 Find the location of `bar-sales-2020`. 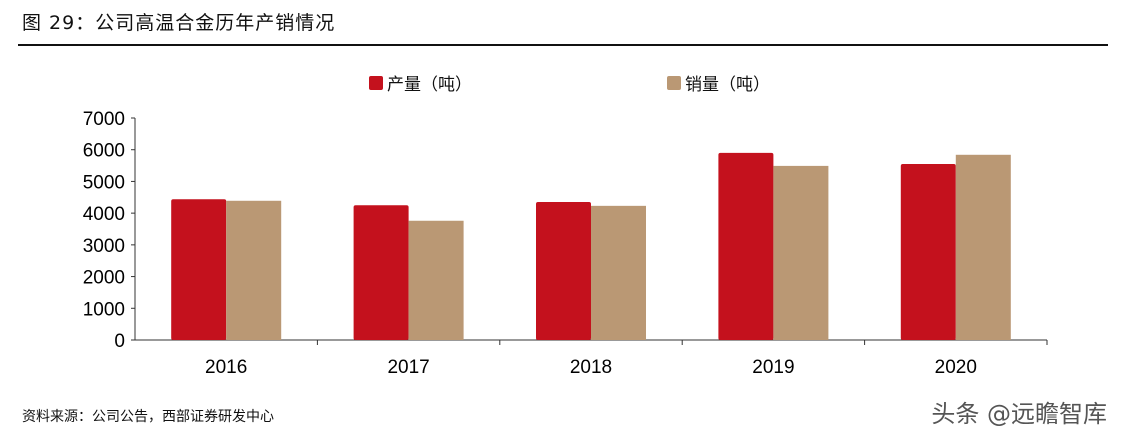

bar-sales-2020 is located at coordinates (983, 247).